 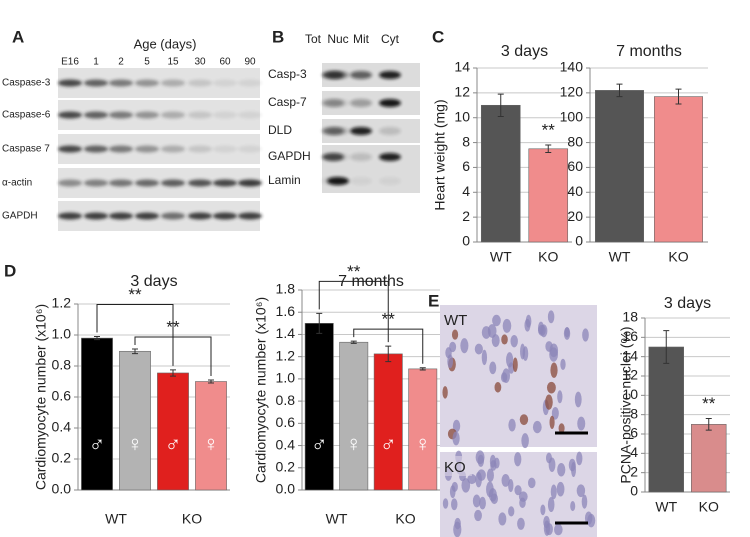 What do you see at coordinates (284, 180) in the screenshot?
I see `row-label: Lamin` at bounding box center [284, 180].